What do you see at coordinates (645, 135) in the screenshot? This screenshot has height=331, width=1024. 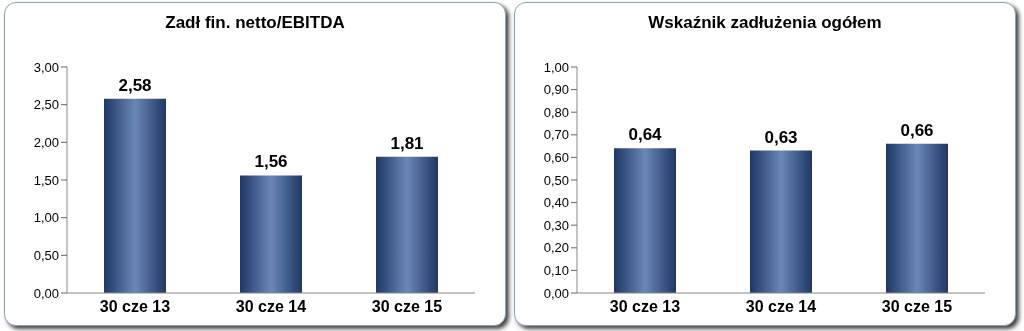 I see `data-label: 0,64` at bounding box center [645, 135].